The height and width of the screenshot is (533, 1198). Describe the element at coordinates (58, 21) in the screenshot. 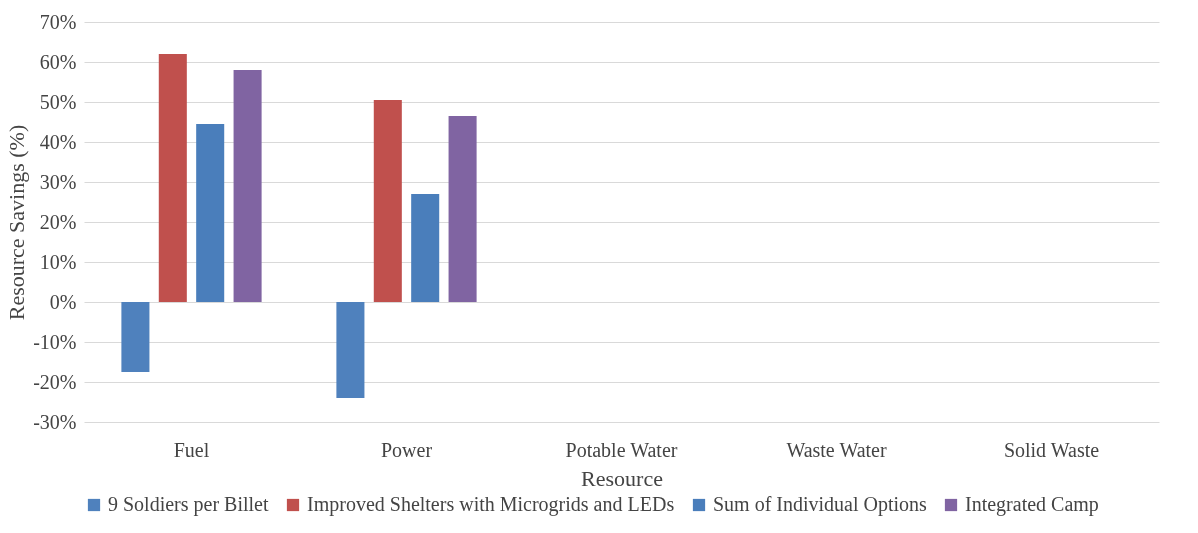

I see `y-tick-label: 70%` at that location.